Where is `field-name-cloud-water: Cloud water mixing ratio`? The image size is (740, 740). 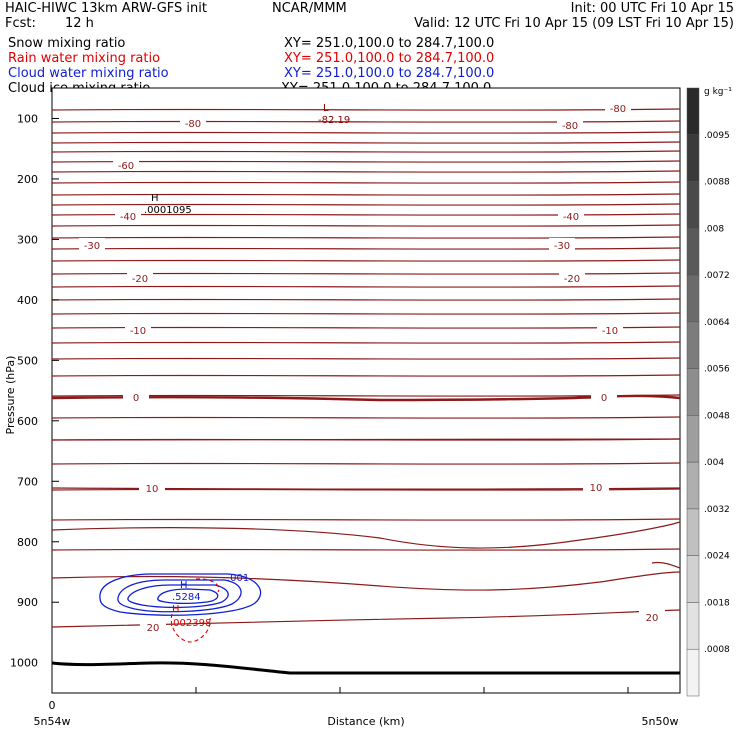
field-name-cloud-water: Cloud water mixing ratio is located at coordinates (88, 73).